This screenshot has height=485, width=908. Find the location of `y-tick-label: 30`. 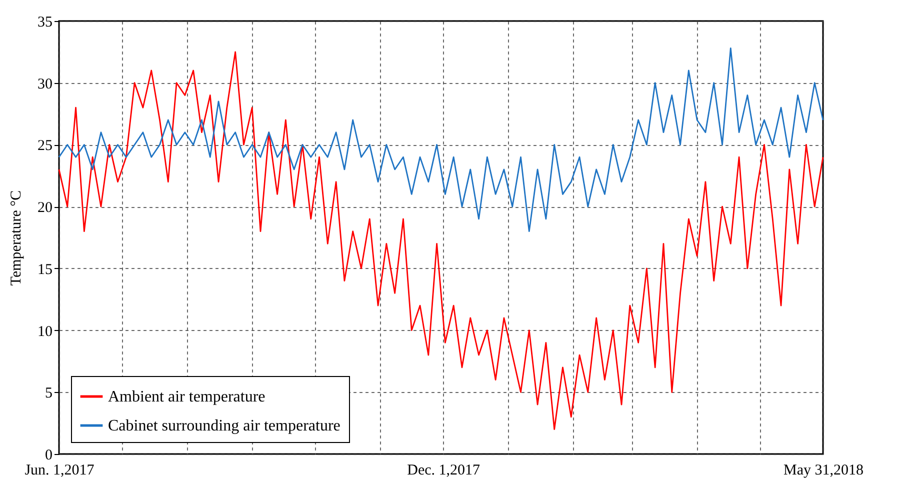

y-tick-label: 30 is located at coordinates (45, 84).